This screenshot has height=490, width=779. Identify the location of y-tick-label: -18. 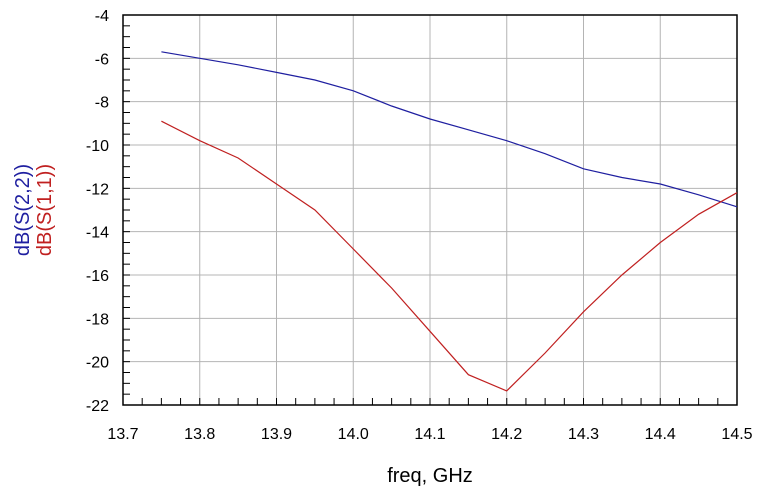
(97, 319).